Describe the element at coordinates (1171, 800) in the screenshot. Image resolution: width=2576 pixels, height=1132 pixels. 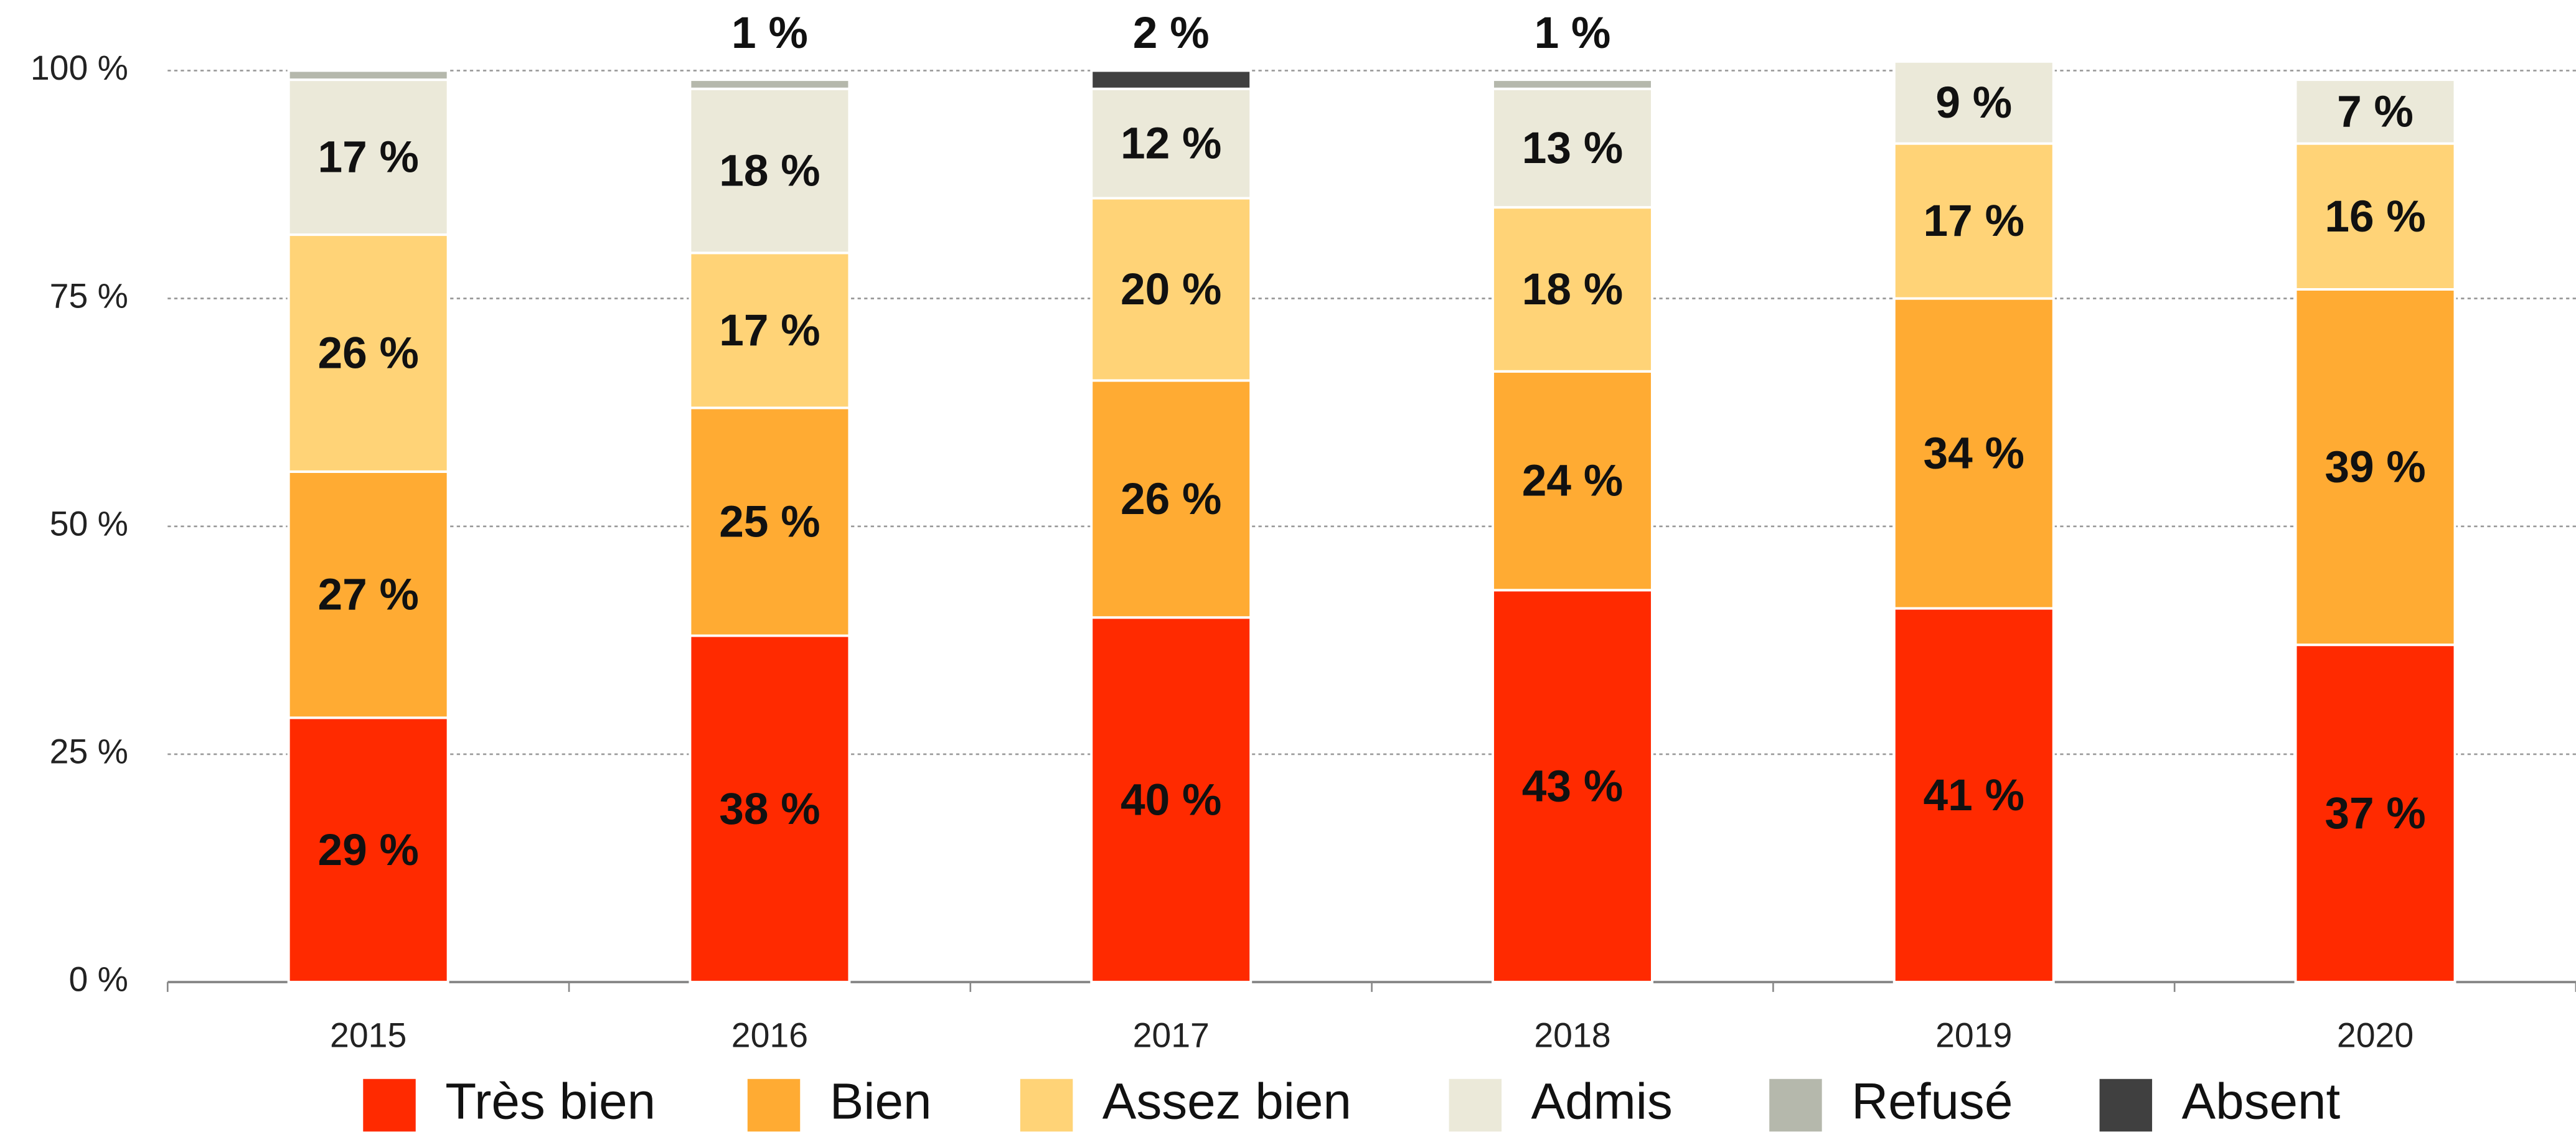
I see `value-label: 40 %` at that location.